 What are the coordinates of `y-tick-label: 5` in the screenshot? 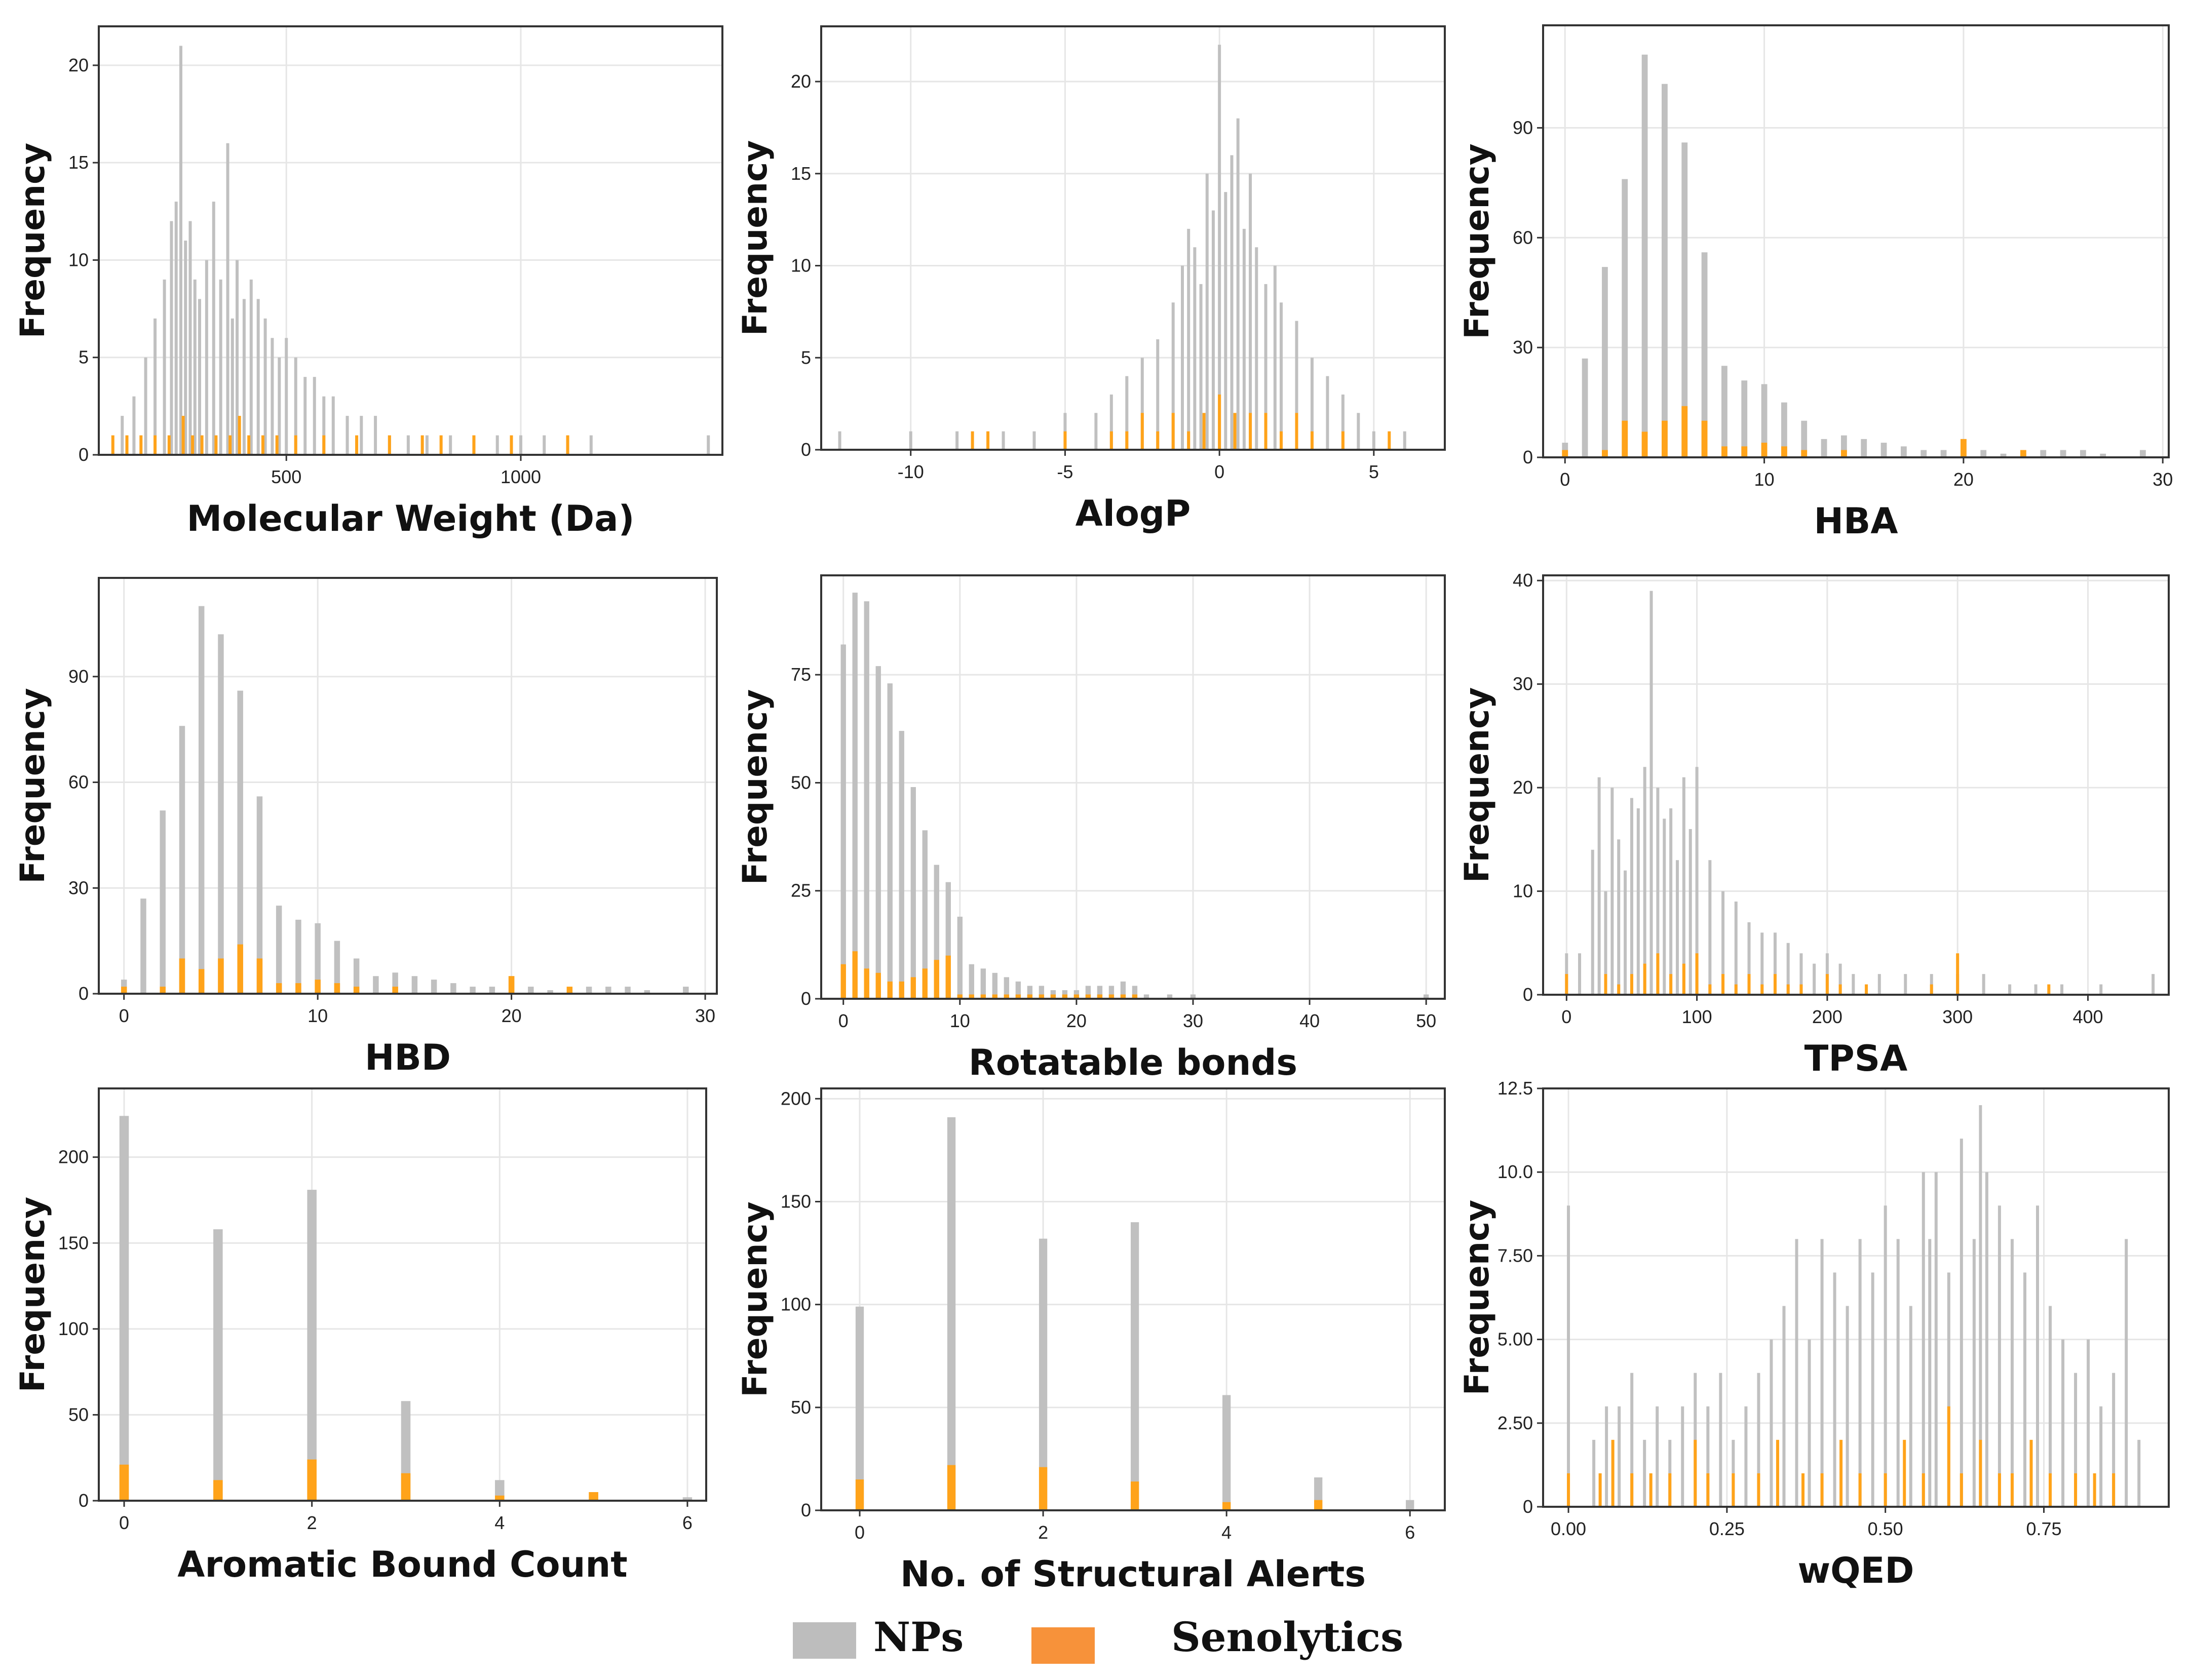 It's located at (84, 357).